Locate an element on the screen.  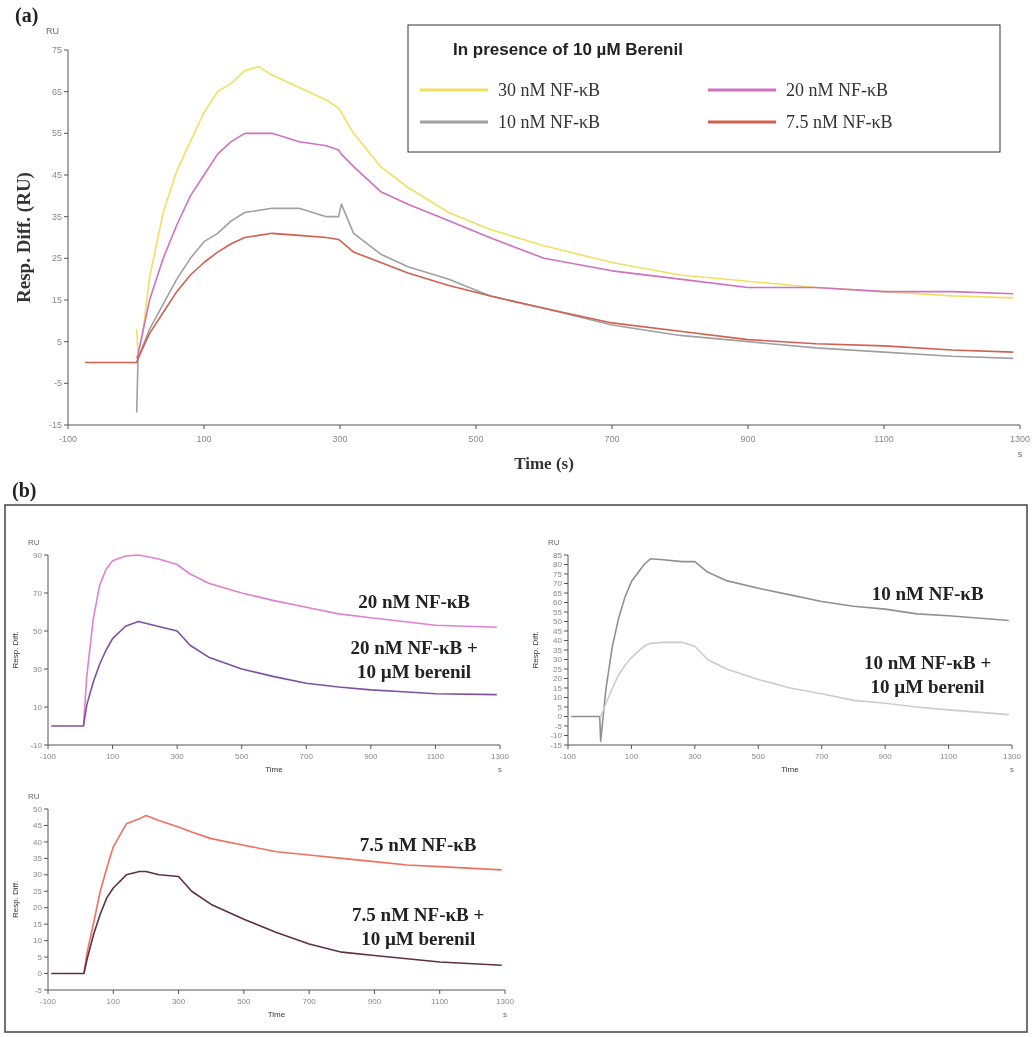
series-label: 20 nM NF-κB is located at coordinates (414, 601).